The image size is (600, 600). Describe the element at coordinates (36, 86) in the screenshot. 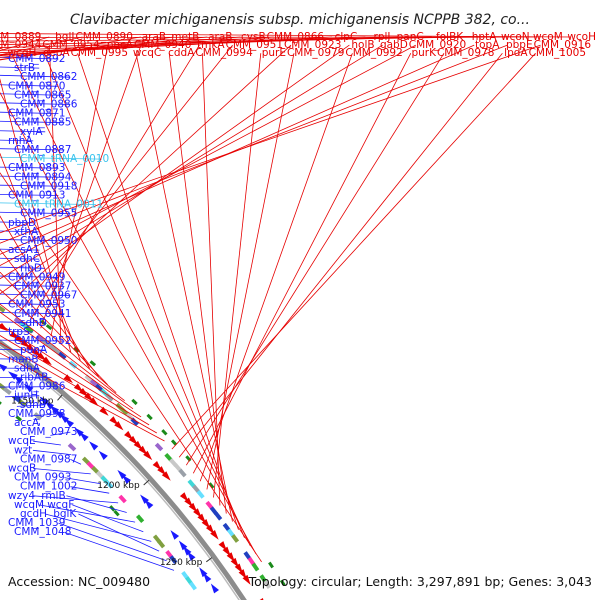

I see `gene-label: CMM_0870` at that location.